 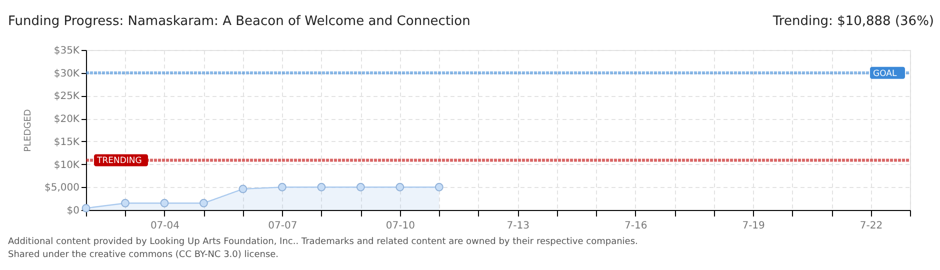 I want to click on y-tick-label: $15K, so click(x=67, y=142).